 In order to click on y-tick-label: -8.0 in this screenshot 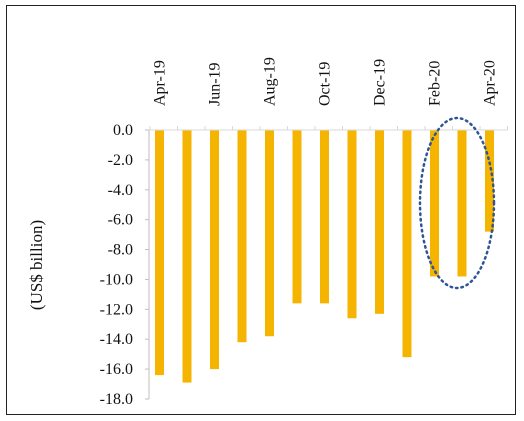, I will do `click(120, 250)`.